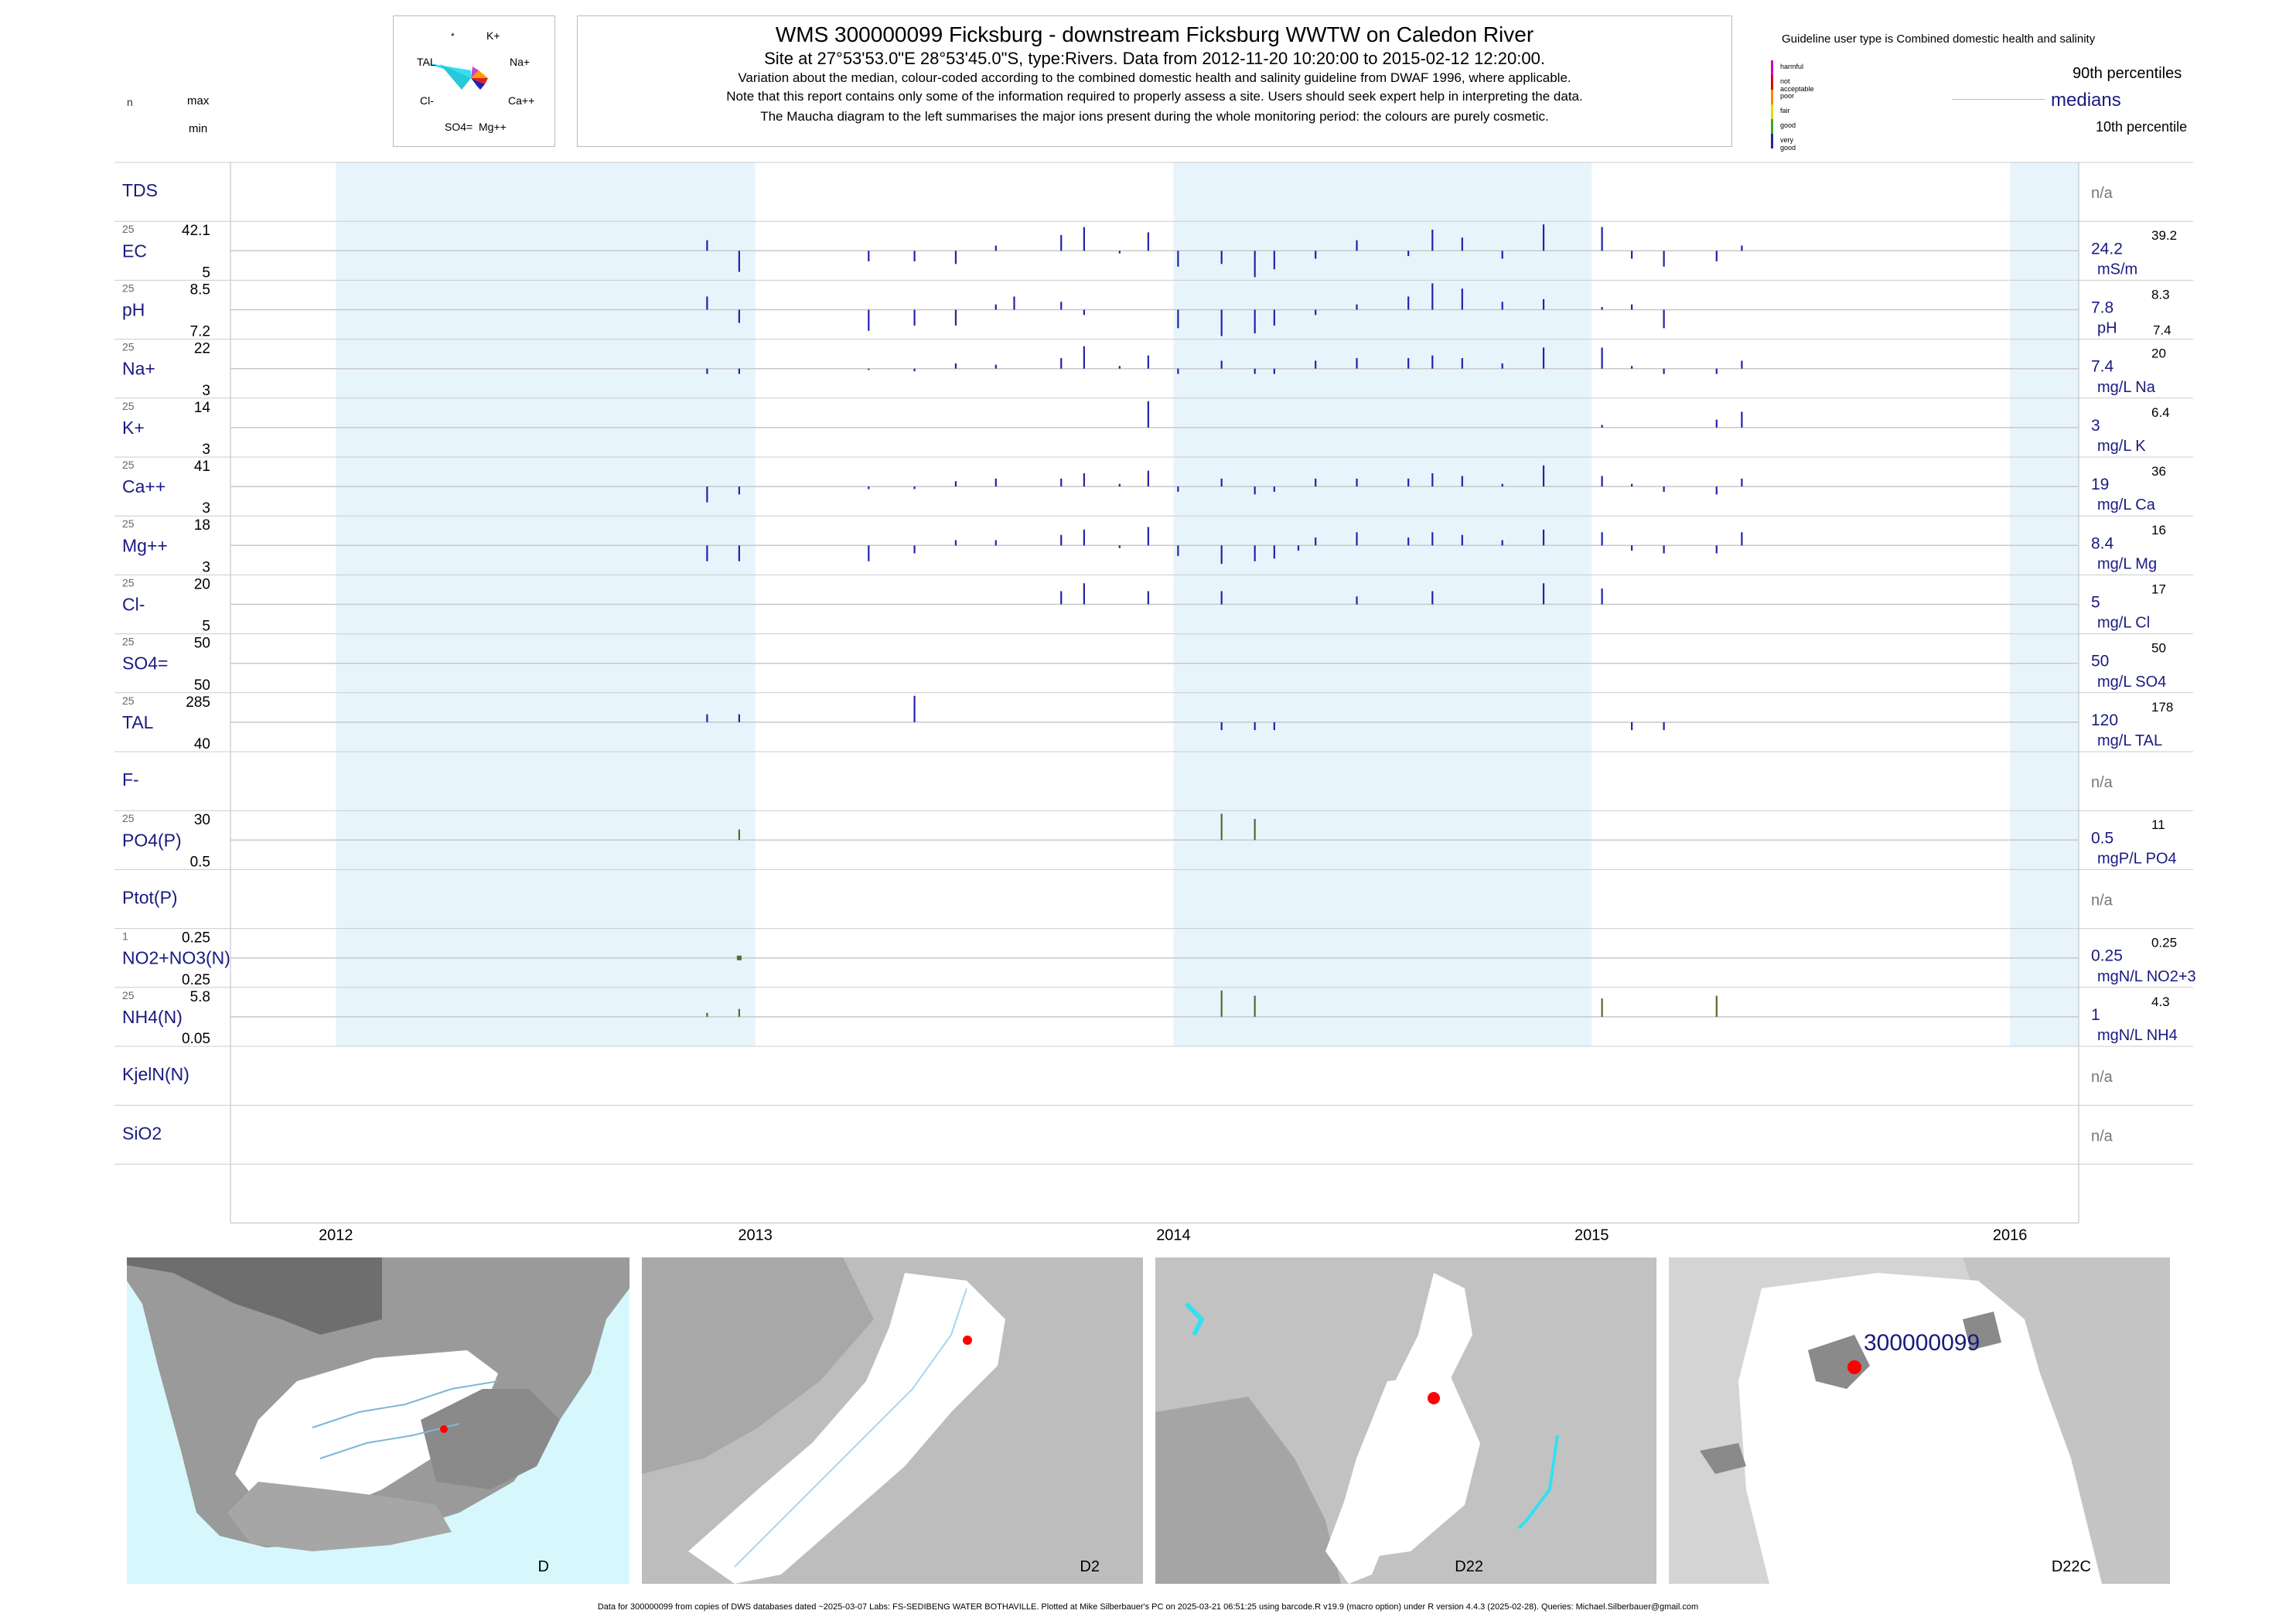  What do you see at coordinates (1469, 1566) in the screenshot?
I see `map-label-d22: D22` at bounding box center [1469, 1566].